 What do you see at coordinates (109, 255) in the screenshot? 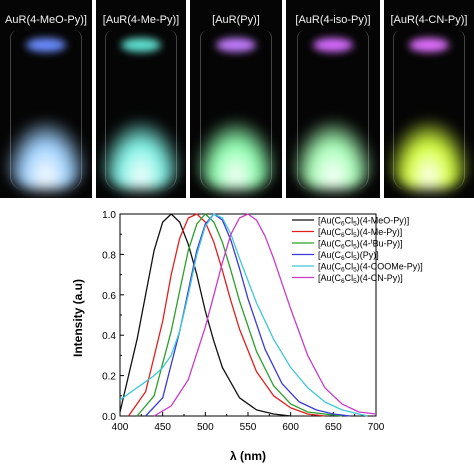
I see `y-tick-label: 0.8` at bounding box center [109, 255].